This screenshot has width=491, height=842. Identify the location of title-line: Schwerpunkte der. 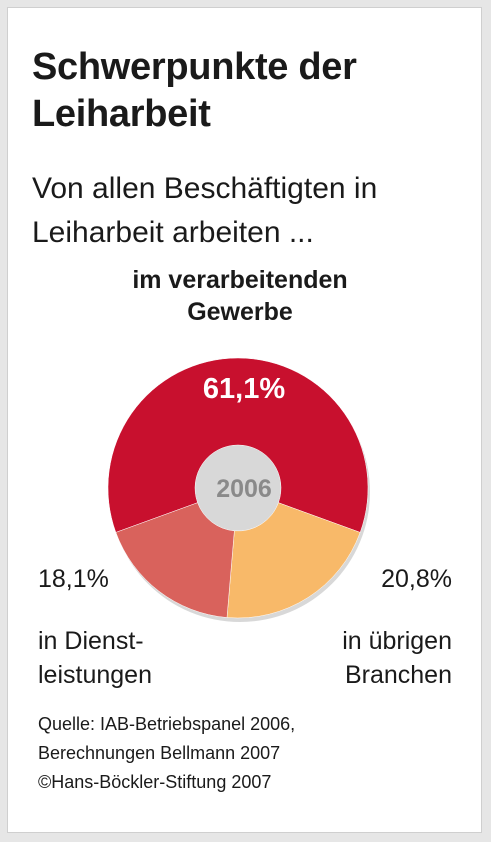
(194, 67).